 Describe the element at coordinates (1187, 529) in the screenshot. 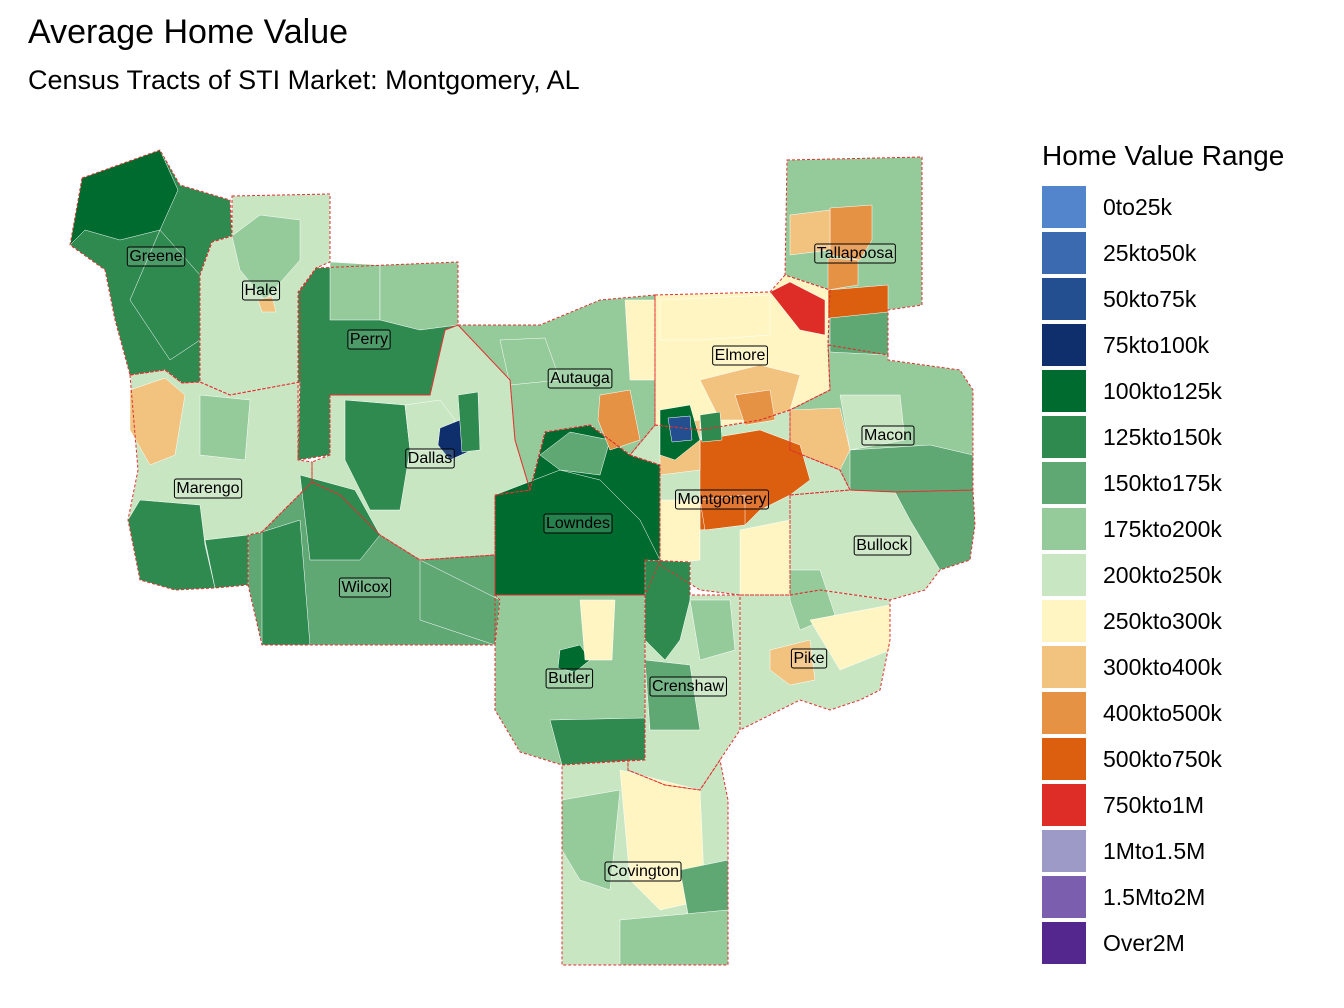

I see `legend-item: 175kto200k` at that location.